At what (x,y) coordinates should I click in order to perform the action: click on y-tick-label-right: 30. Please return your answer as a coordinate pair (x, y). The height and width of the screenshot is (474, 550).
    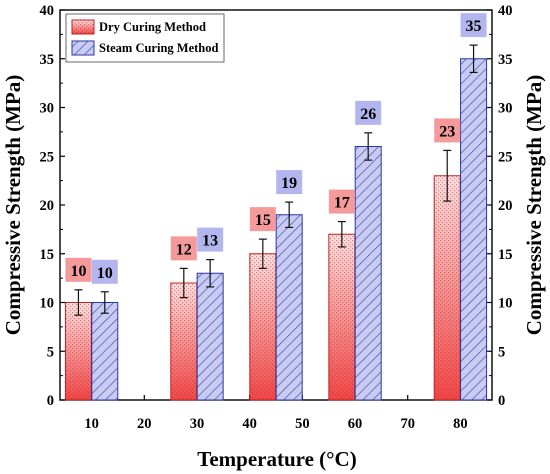
    Looking at the image, I should click on (505, 109).